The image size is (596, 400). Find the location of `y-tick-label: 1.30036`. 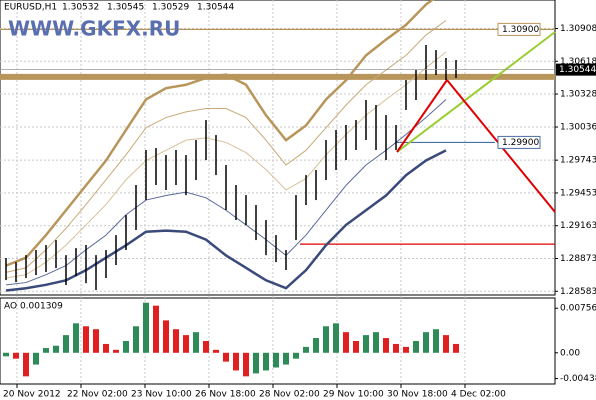

y-tick-label: 1.30036 is located at coordinates (578, 128).